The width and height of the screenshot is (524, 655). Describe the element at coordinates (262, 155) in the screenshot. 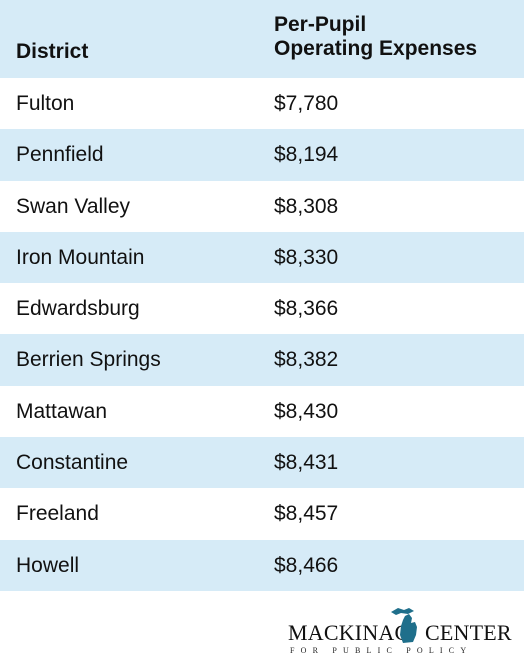

I see `table-row: Pennfield $8,194` at that location.